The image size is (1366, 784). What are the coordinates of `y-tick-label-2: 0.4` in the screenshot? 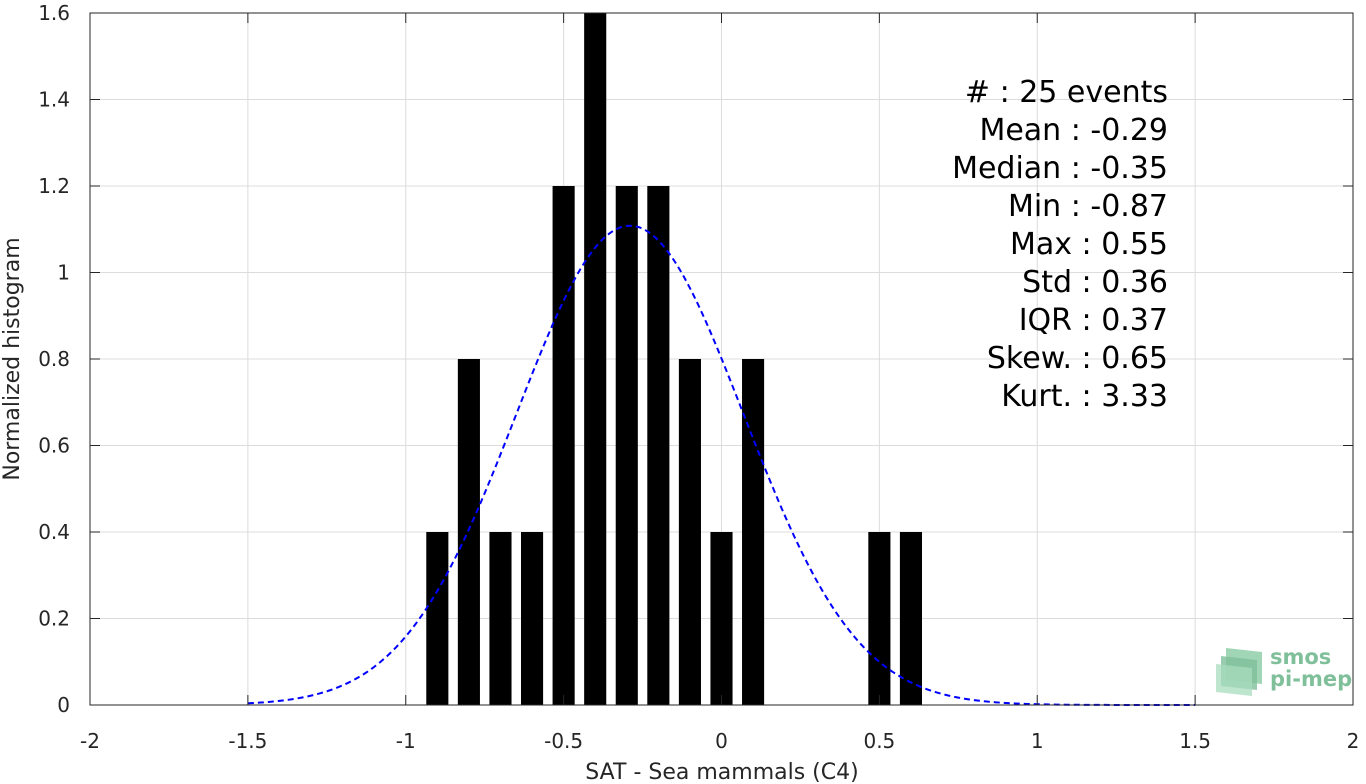 It's located at (54, 532).